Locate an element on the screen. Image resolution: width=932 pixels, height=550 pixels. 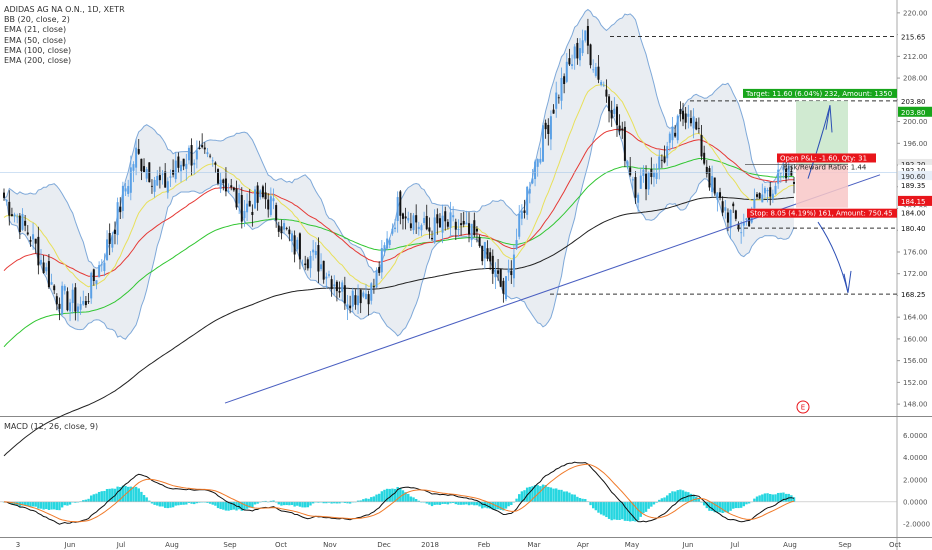
indicator-ema200: EMA (200, close) is located at coordinates (38, 61).